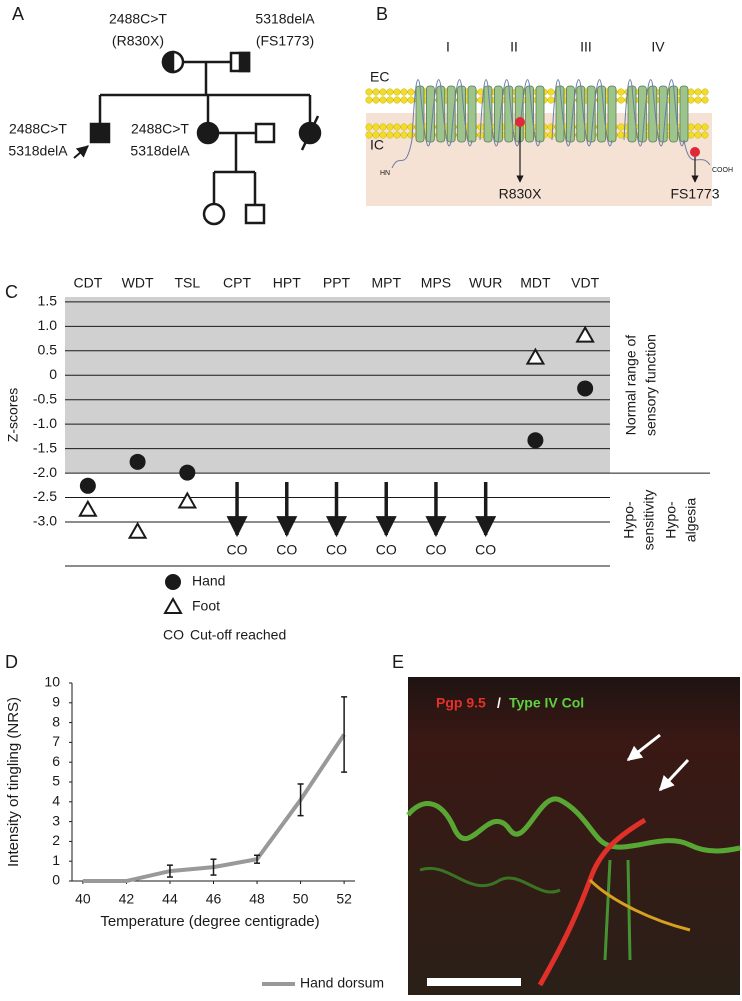  What do you see at coordinates (45, 423) in the screenshot?
I see `y-tick-label: -1.0` at bounding box center [45, 423].